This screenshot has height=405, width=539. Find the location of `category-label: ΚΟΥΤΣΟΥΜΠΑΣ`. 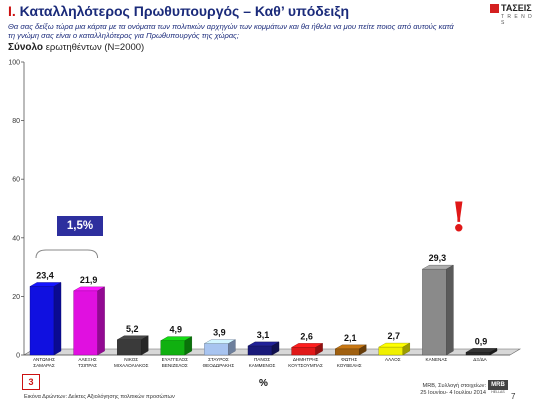

category-label: ΚΟΥΤΣΟΥΜΠΑΣ is located at coordinates (305, 365).